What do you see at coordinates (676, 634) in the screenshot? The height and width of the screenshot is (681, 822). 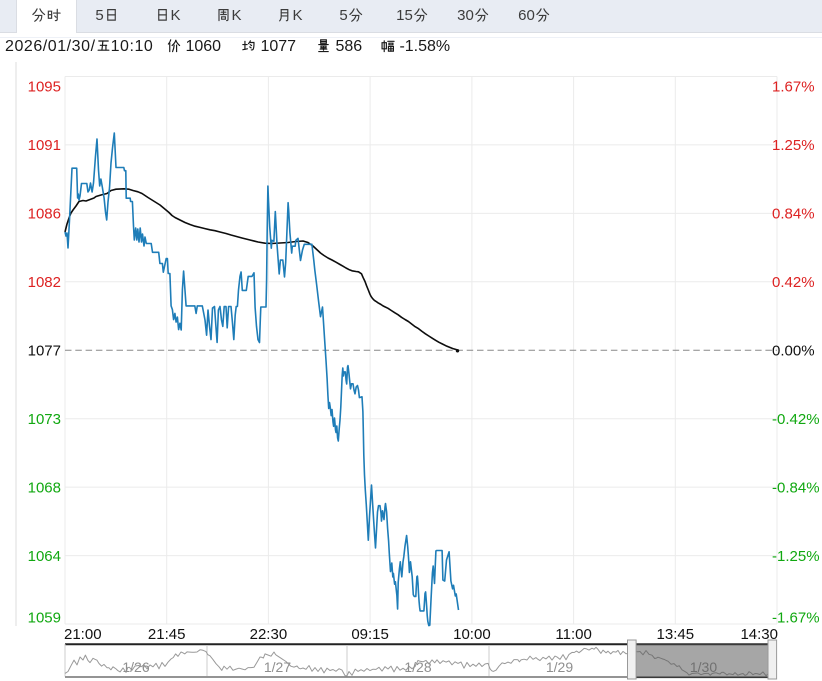 I see `svg-text: 13:45` at bounding box center [676, 634].